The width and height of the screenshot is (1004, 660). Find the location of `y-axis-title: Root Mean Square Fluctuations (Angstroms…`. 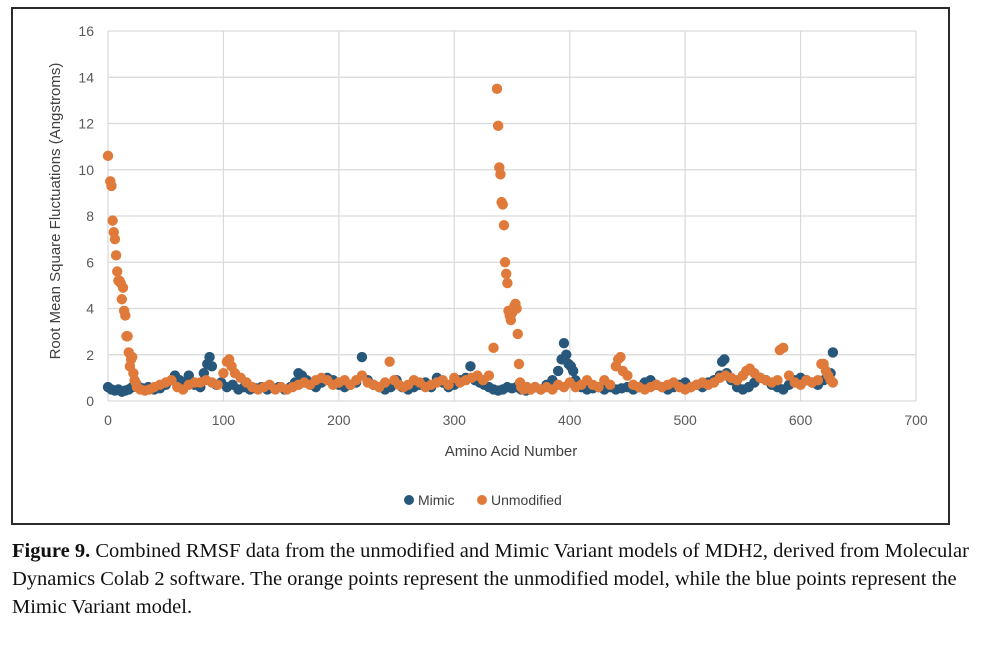

y-axis-title: Root Mean Square Fluctuations (Angstroms… is located at coordinates (55, 211).